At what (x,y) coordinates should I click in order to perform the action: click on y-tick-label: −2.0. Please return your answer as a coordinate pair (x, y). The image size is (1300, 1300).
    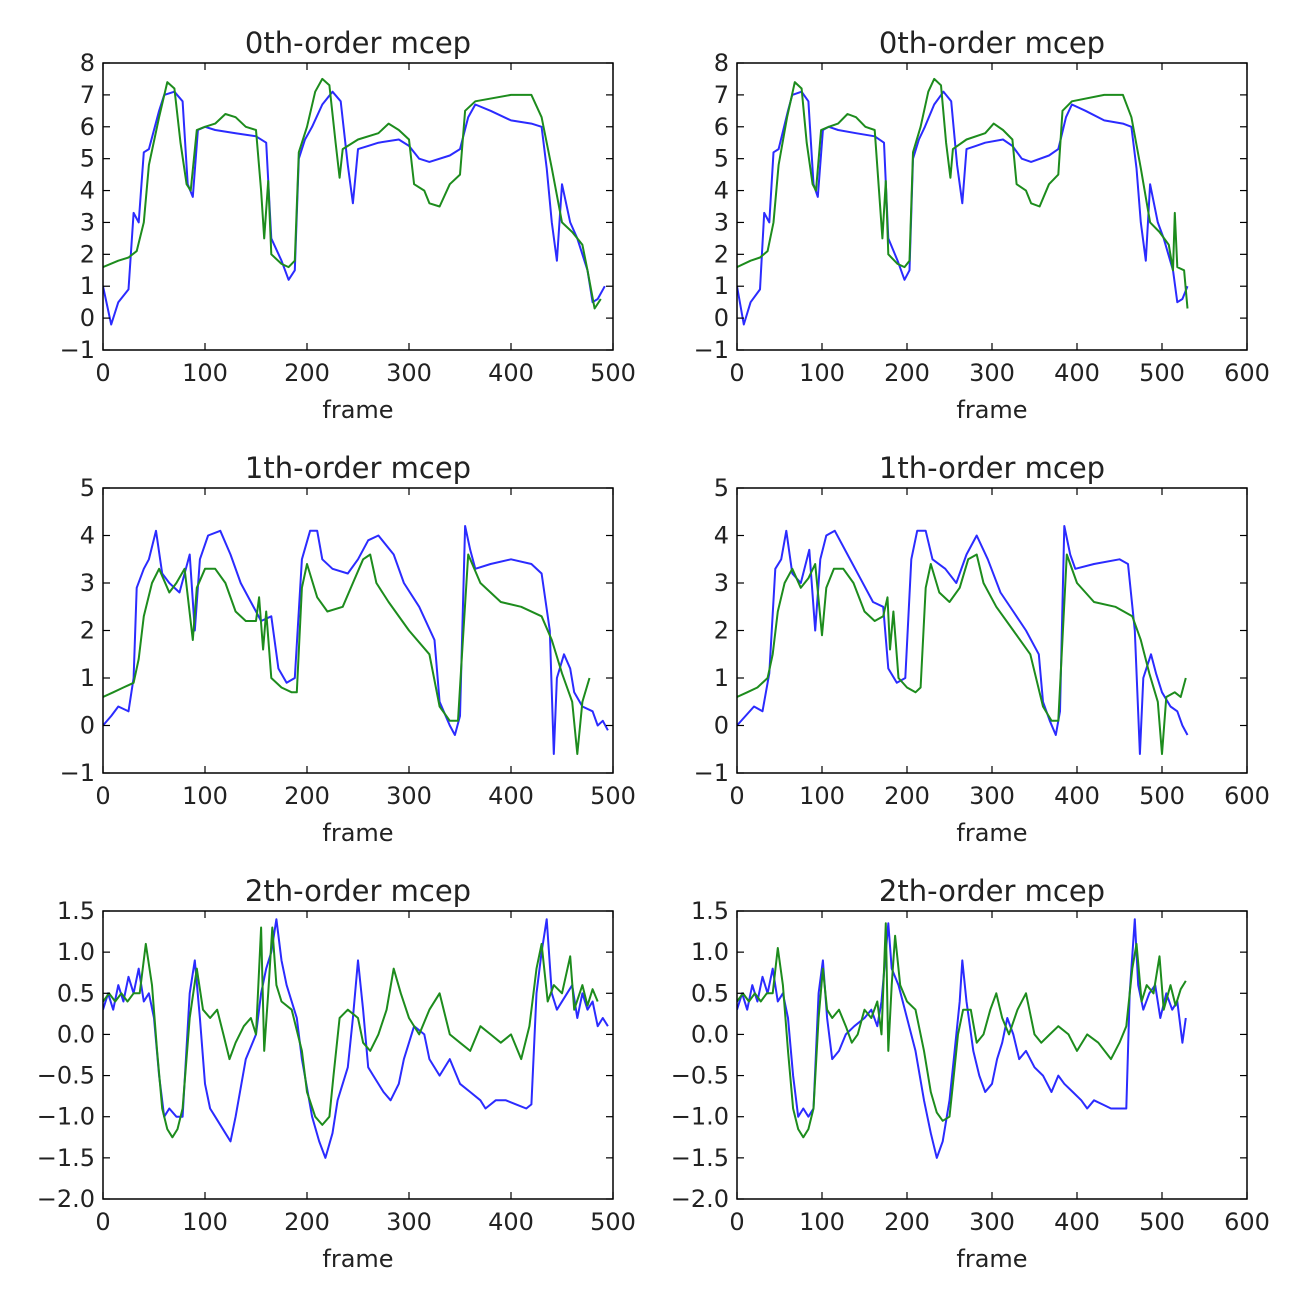
    Looking at the image, I should click on (700, 1199).